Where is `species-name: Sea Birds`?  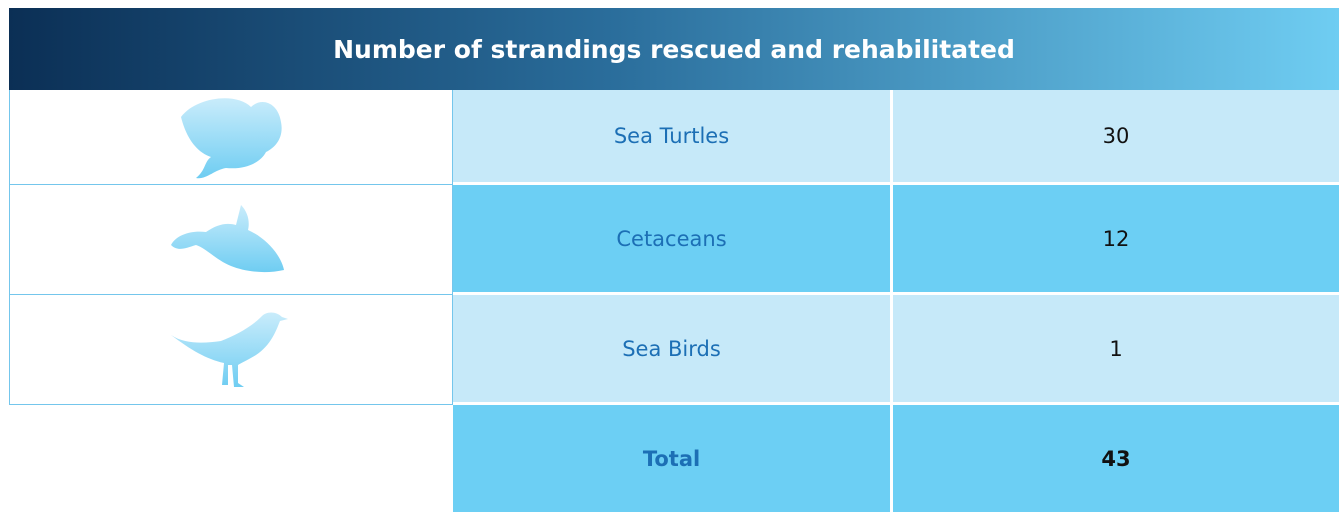 species-name: Sea Birds is located at coordinates (673, 350).